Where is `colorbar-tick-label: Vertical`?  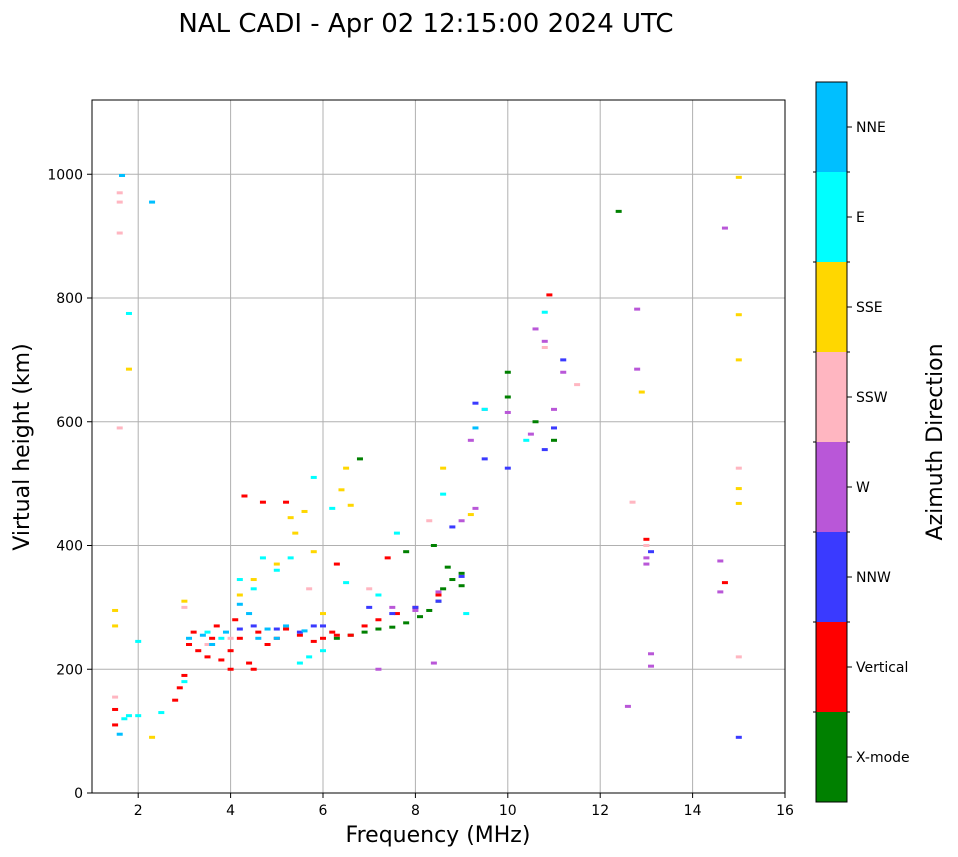 colorbar-tick-label: Vertical is located at coordinates (882, 668).